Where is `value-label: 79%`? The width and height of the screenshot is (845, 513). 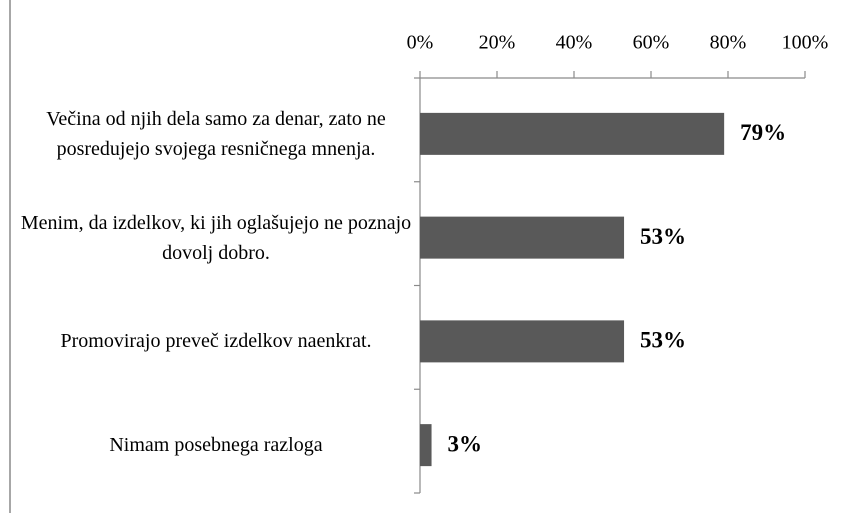
value-label: 79% is located at coordinates (763, 132).